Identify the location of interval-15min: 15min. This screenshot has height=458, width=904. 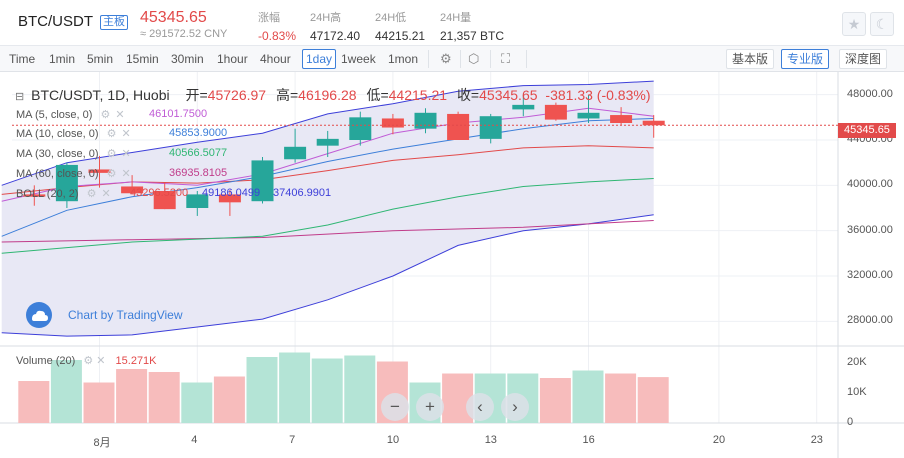
(142, 59).